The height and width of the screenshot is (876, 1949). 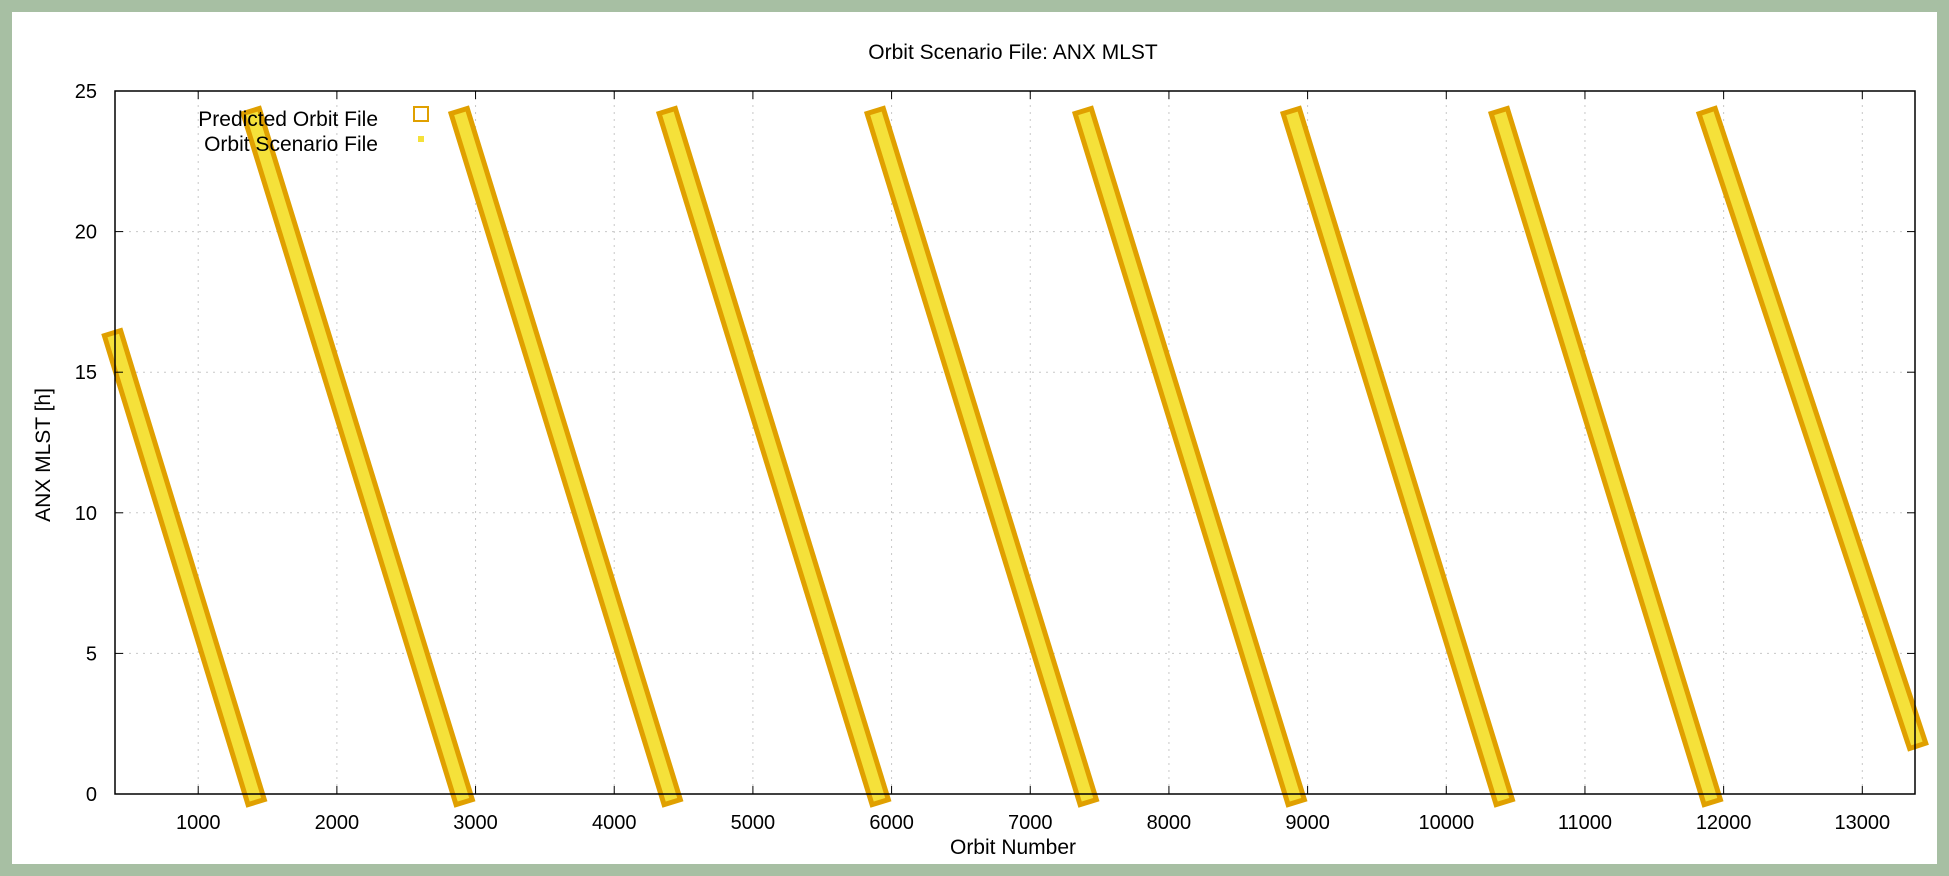 I want to click on x-tick-label: 6000, so click(x=891, y=823).